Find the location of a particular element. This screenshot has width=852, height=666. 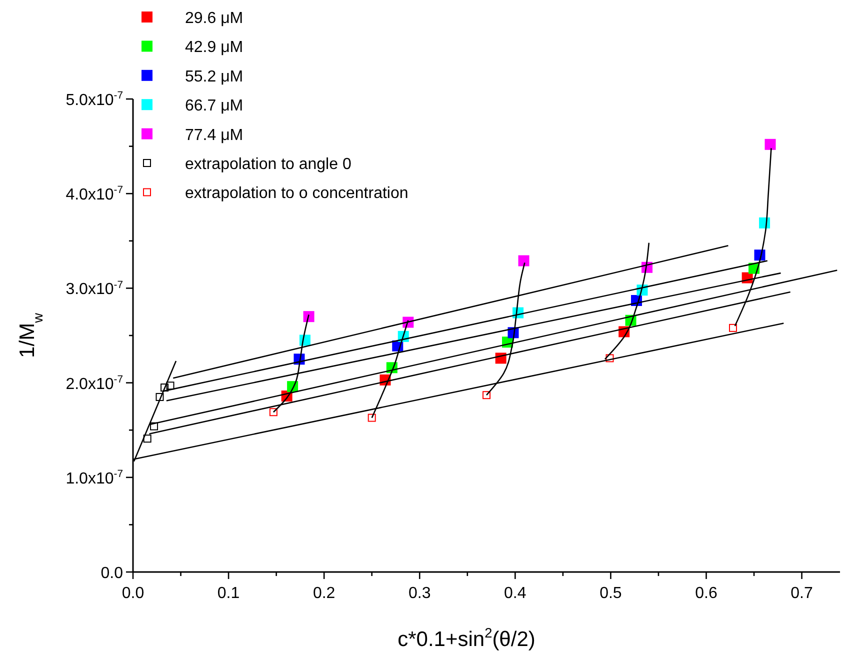

x-tick-label: 0.0 is located at coordinates (133, 593).